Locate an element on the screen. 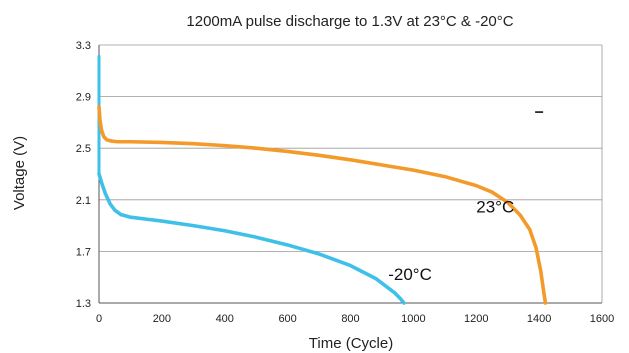 The height and width of the screenshot is (353, 629). x-tick-label: 1200 is located at coordinates (476, 319).